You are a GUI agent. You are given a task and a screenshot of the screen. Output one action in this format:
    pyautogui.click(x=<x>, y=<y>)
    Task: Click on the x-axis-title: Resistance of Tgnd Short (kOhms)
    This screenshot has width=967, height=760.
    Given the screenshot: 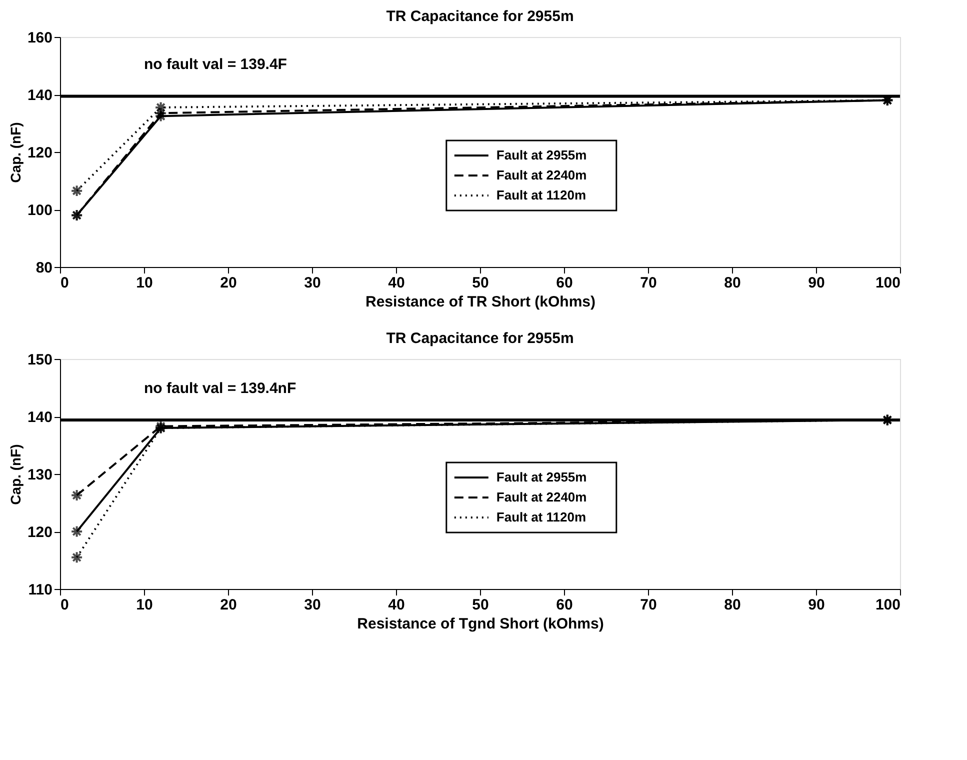 What is the action you would take?
    pyautogui.click(x=480, y=624)
    